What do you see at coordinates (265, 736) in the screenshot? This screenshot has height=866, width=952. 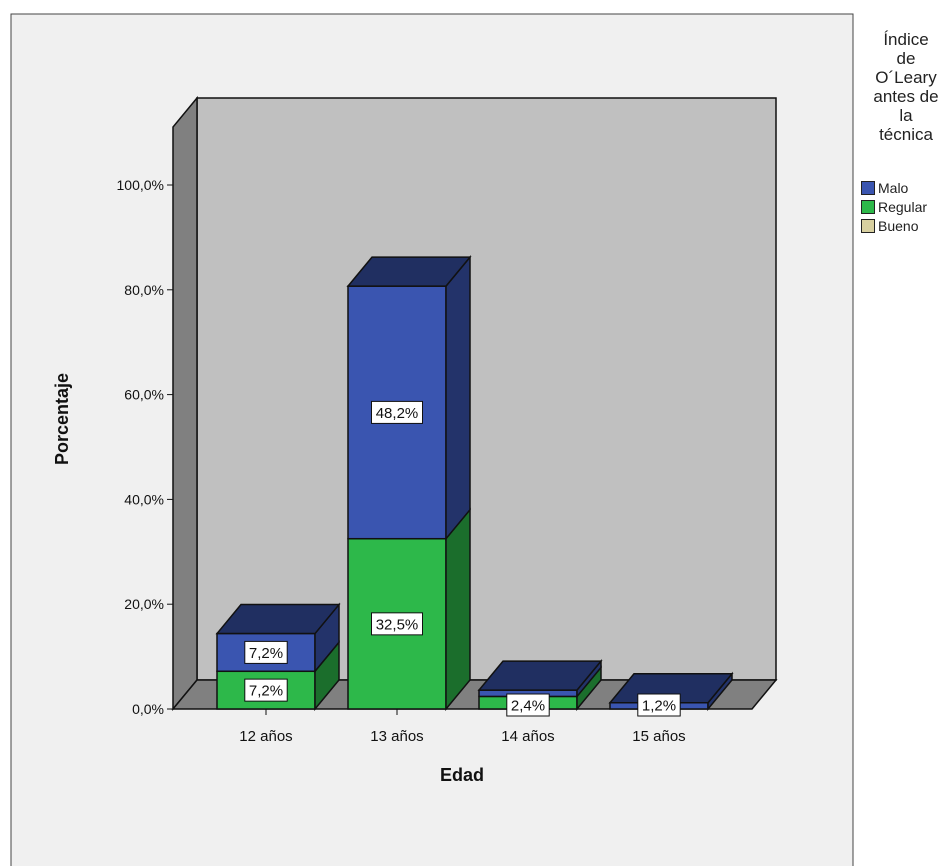 I see `x-tick-label: 12 años` at bounding box center [265, 736].